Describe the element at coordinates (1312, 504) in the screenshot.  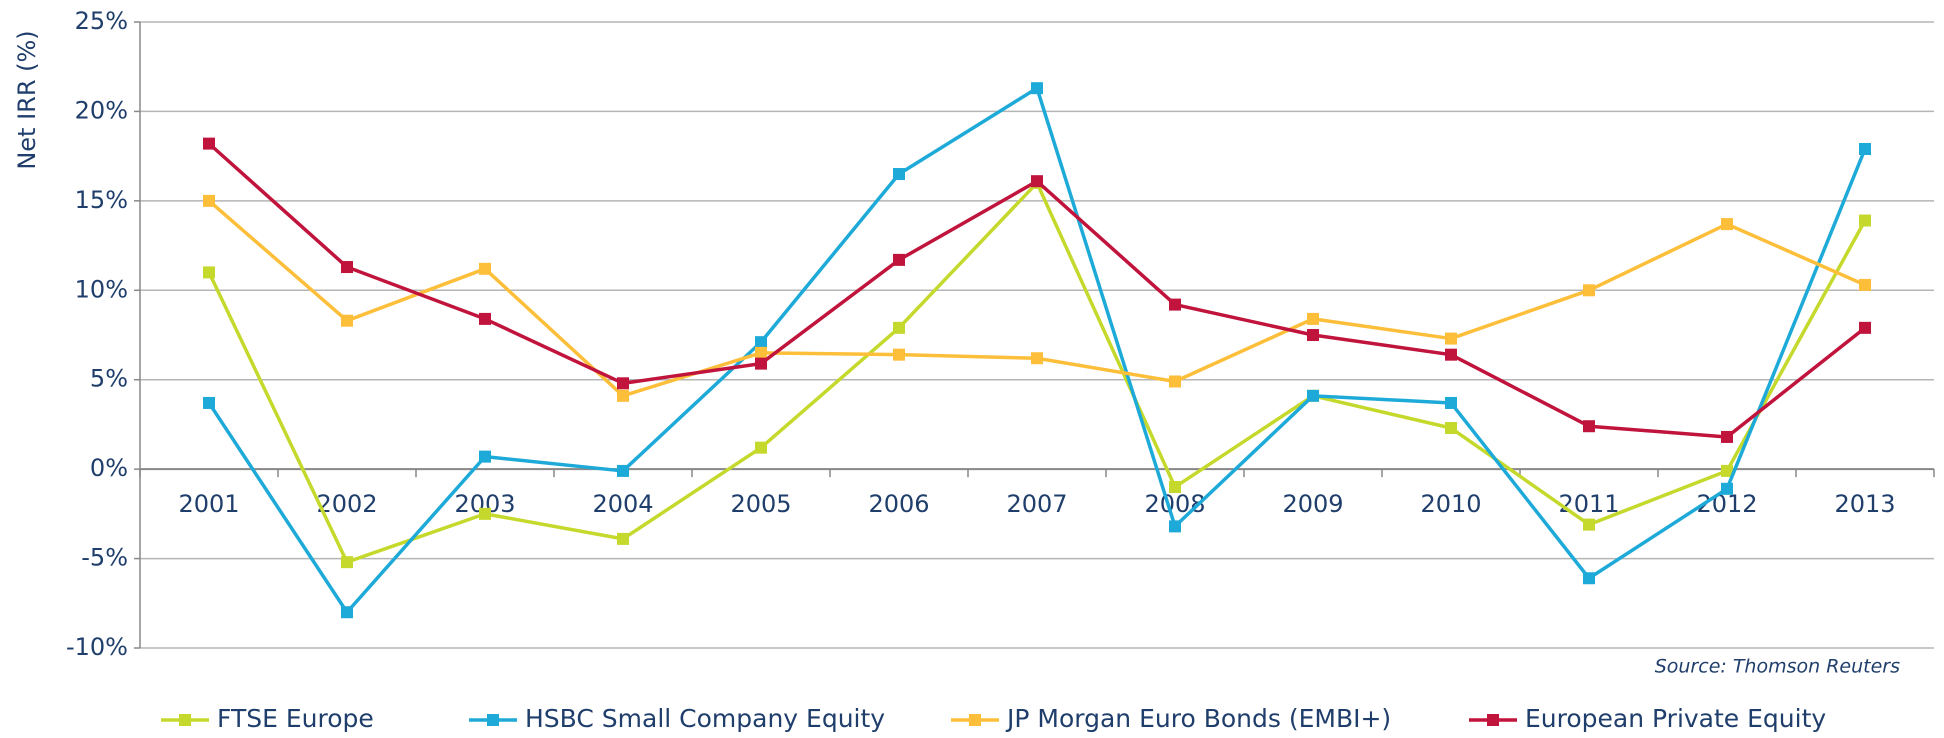
I see `x-tick-label: 2009` at that location.